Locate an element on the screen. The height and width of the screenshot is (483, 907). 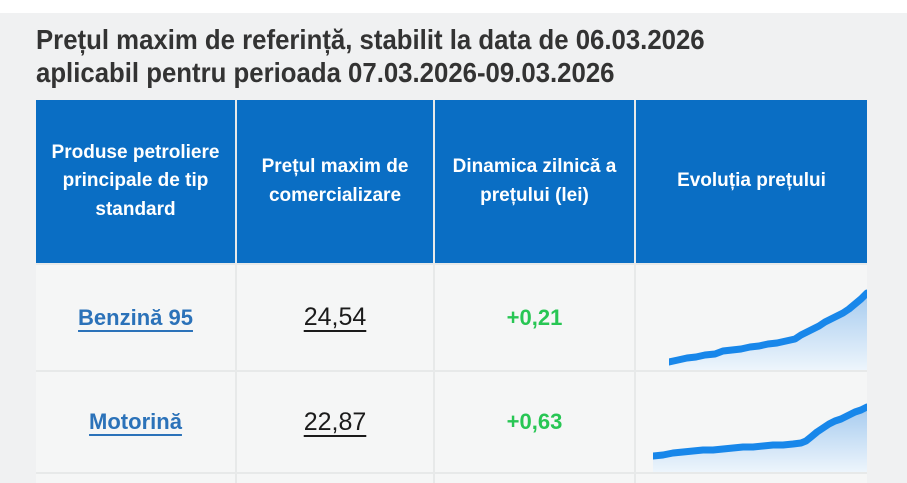
table-row-motorina-price-cell: 22,87 is located at coordinates (335, 422).